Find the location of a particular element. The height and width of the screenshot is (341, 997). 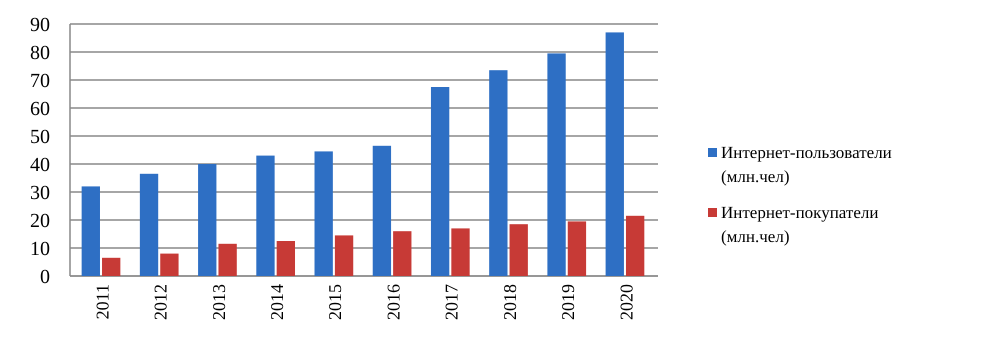

x-tick-label: 2016 is located at coordinates (393, 302).